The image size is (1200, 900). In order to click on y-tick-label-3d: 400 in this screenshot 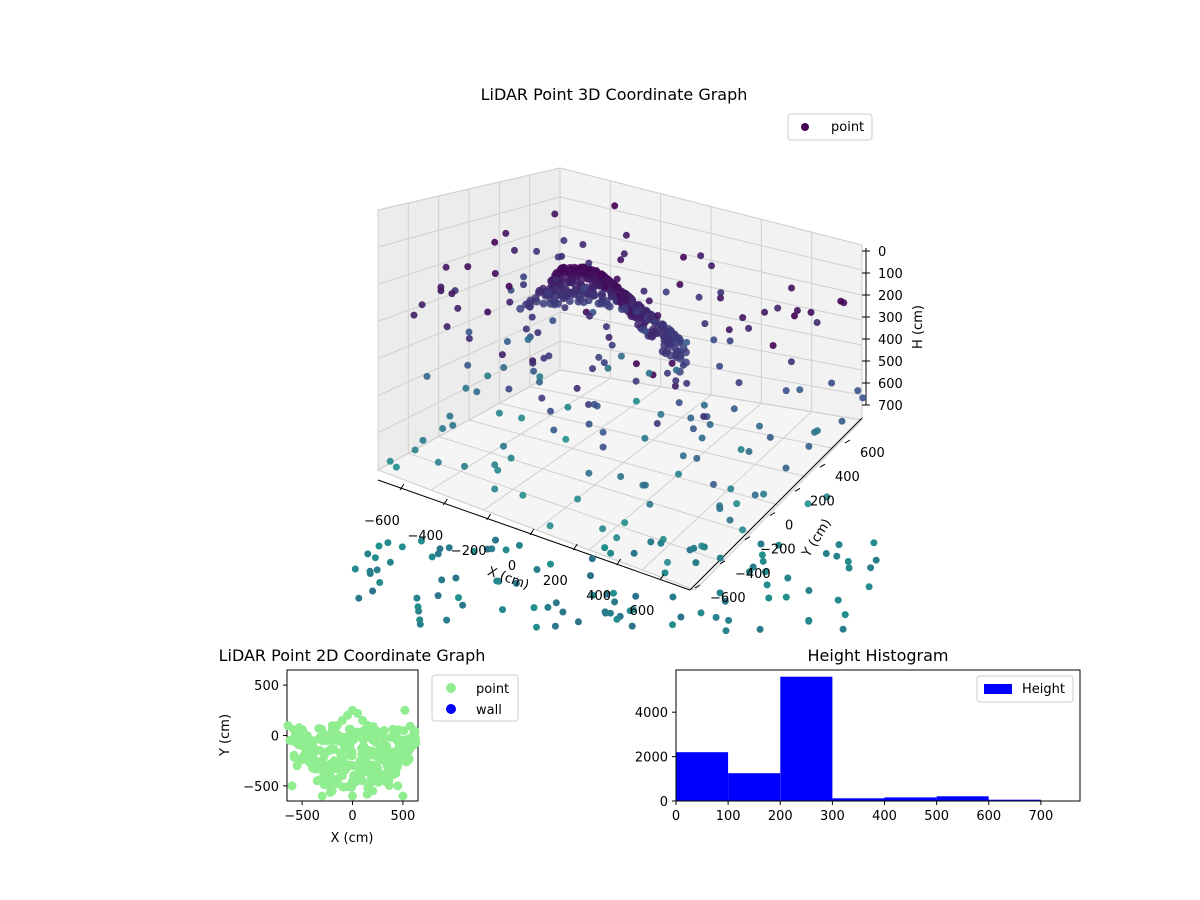, I will do `click(847, 477)`.